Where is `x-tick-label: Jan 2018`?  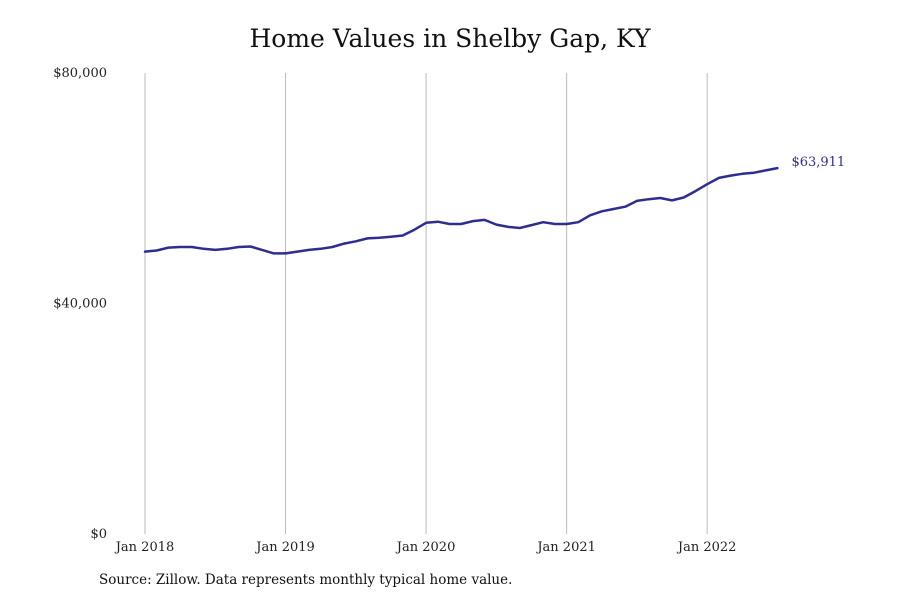
x-tick-label: Jan 2018 is located at coordinates (144, 547).